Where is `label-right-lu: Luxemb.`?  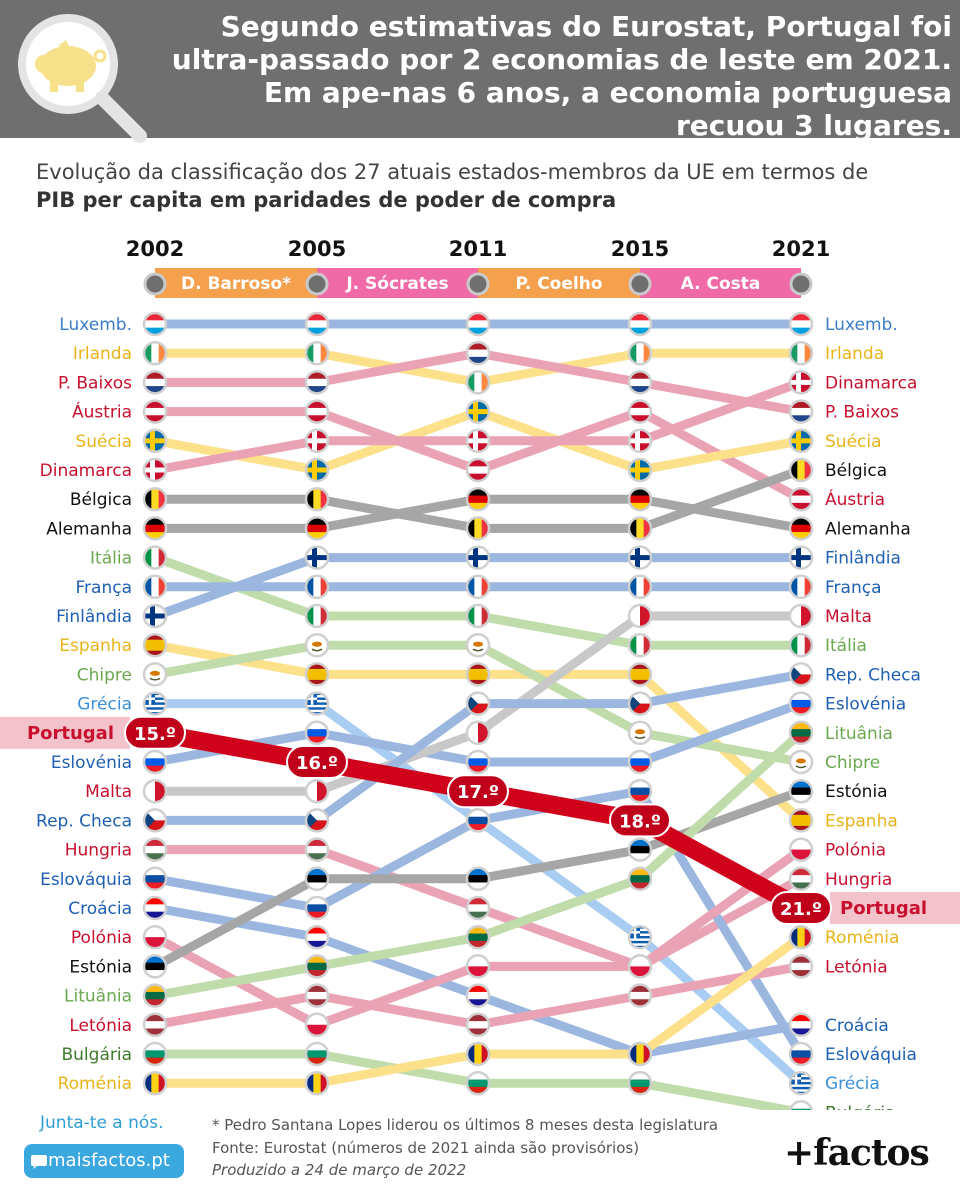 label-right-lu: Luxemb. is located at coordinates (861, 325).